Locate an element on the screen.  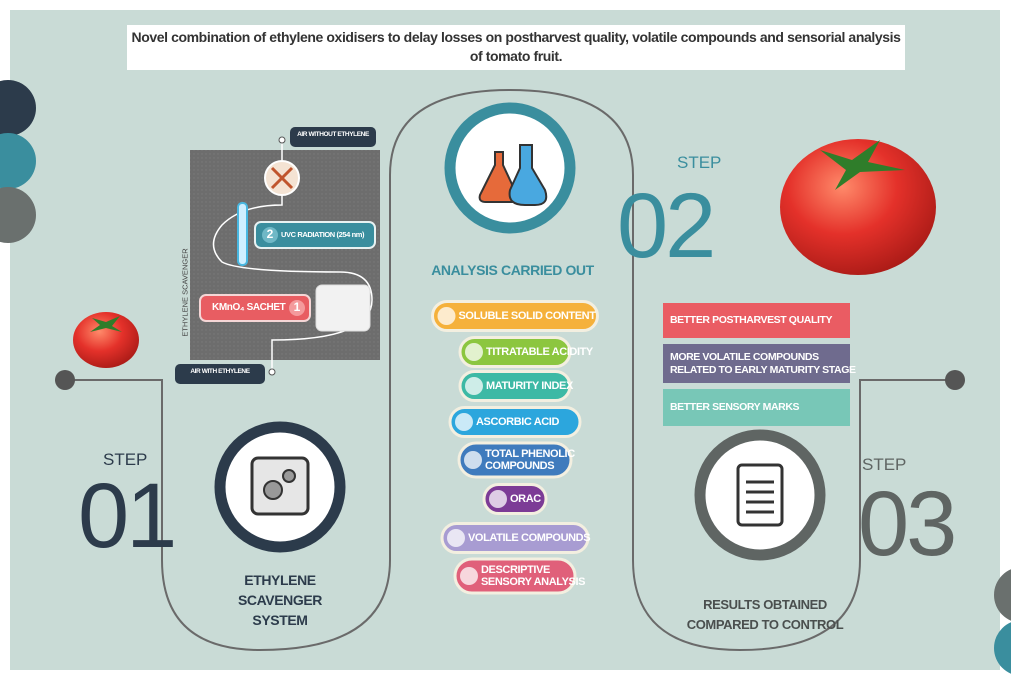
caption-line: COMPARED TO CONTROL is located at coordinates (765, 624).